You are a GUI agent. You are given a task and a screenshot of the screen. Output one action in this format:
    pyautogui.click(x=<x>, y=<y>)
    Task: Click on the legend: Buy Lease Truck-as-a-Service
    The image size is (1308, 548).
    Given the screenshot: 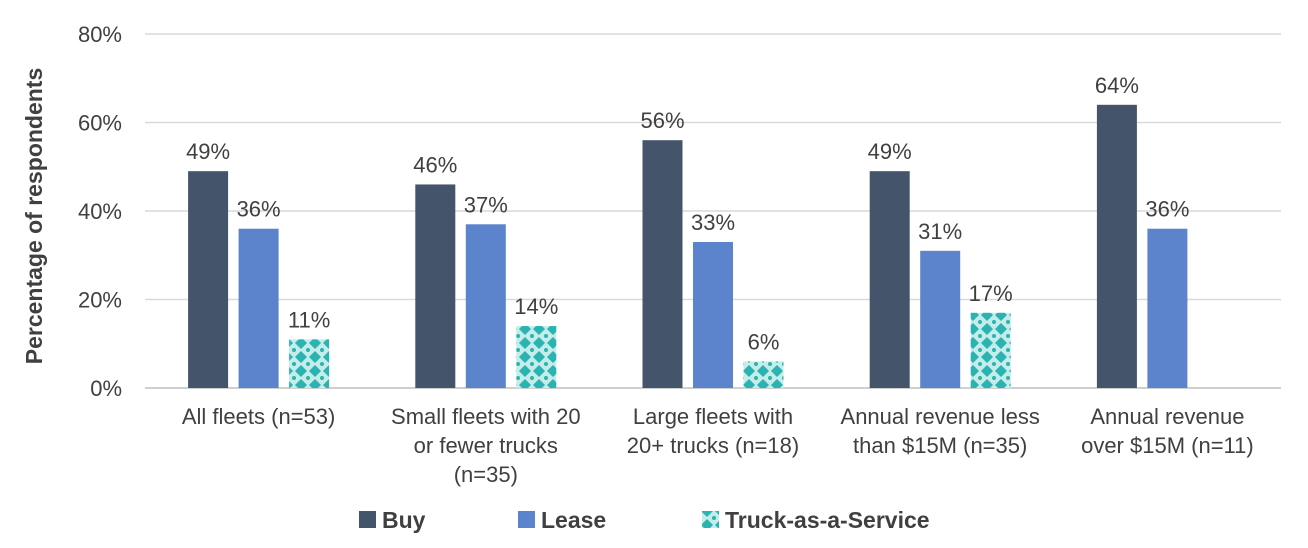 What is the action you would take?
    pyautogui.click(x=644, y=520)
    